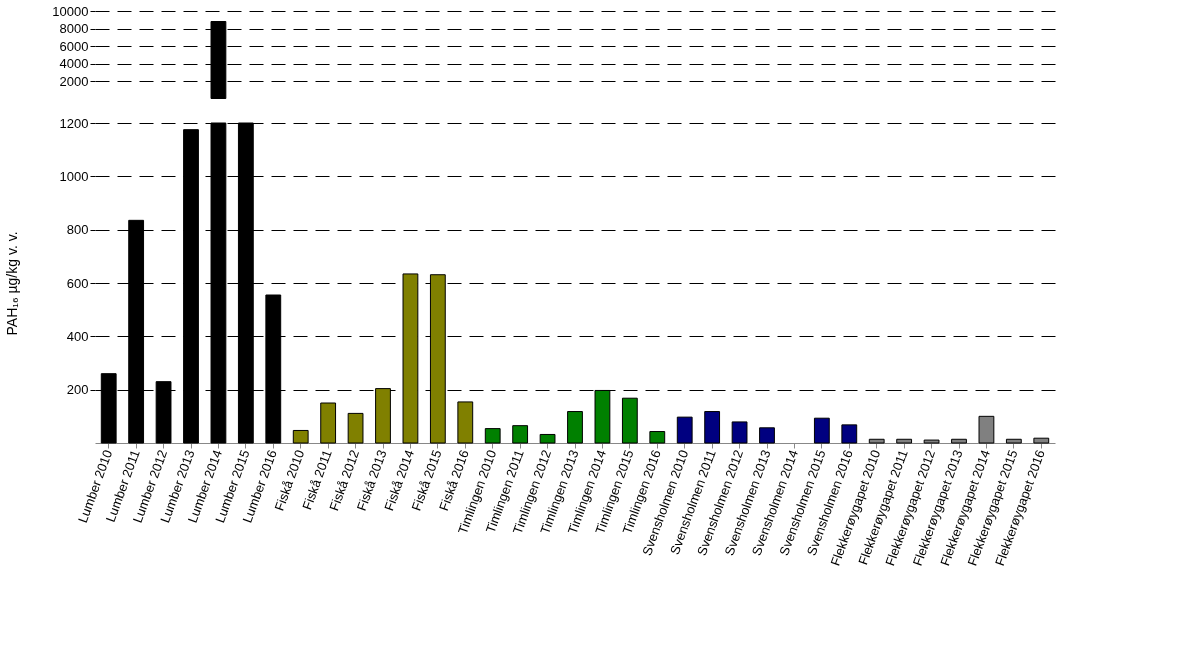 The height and width of the screenshot is (651, 1203). Describe the element at coordinates (70, 11) in the screenshot. I see `y-tick-label: 10000` at that location.